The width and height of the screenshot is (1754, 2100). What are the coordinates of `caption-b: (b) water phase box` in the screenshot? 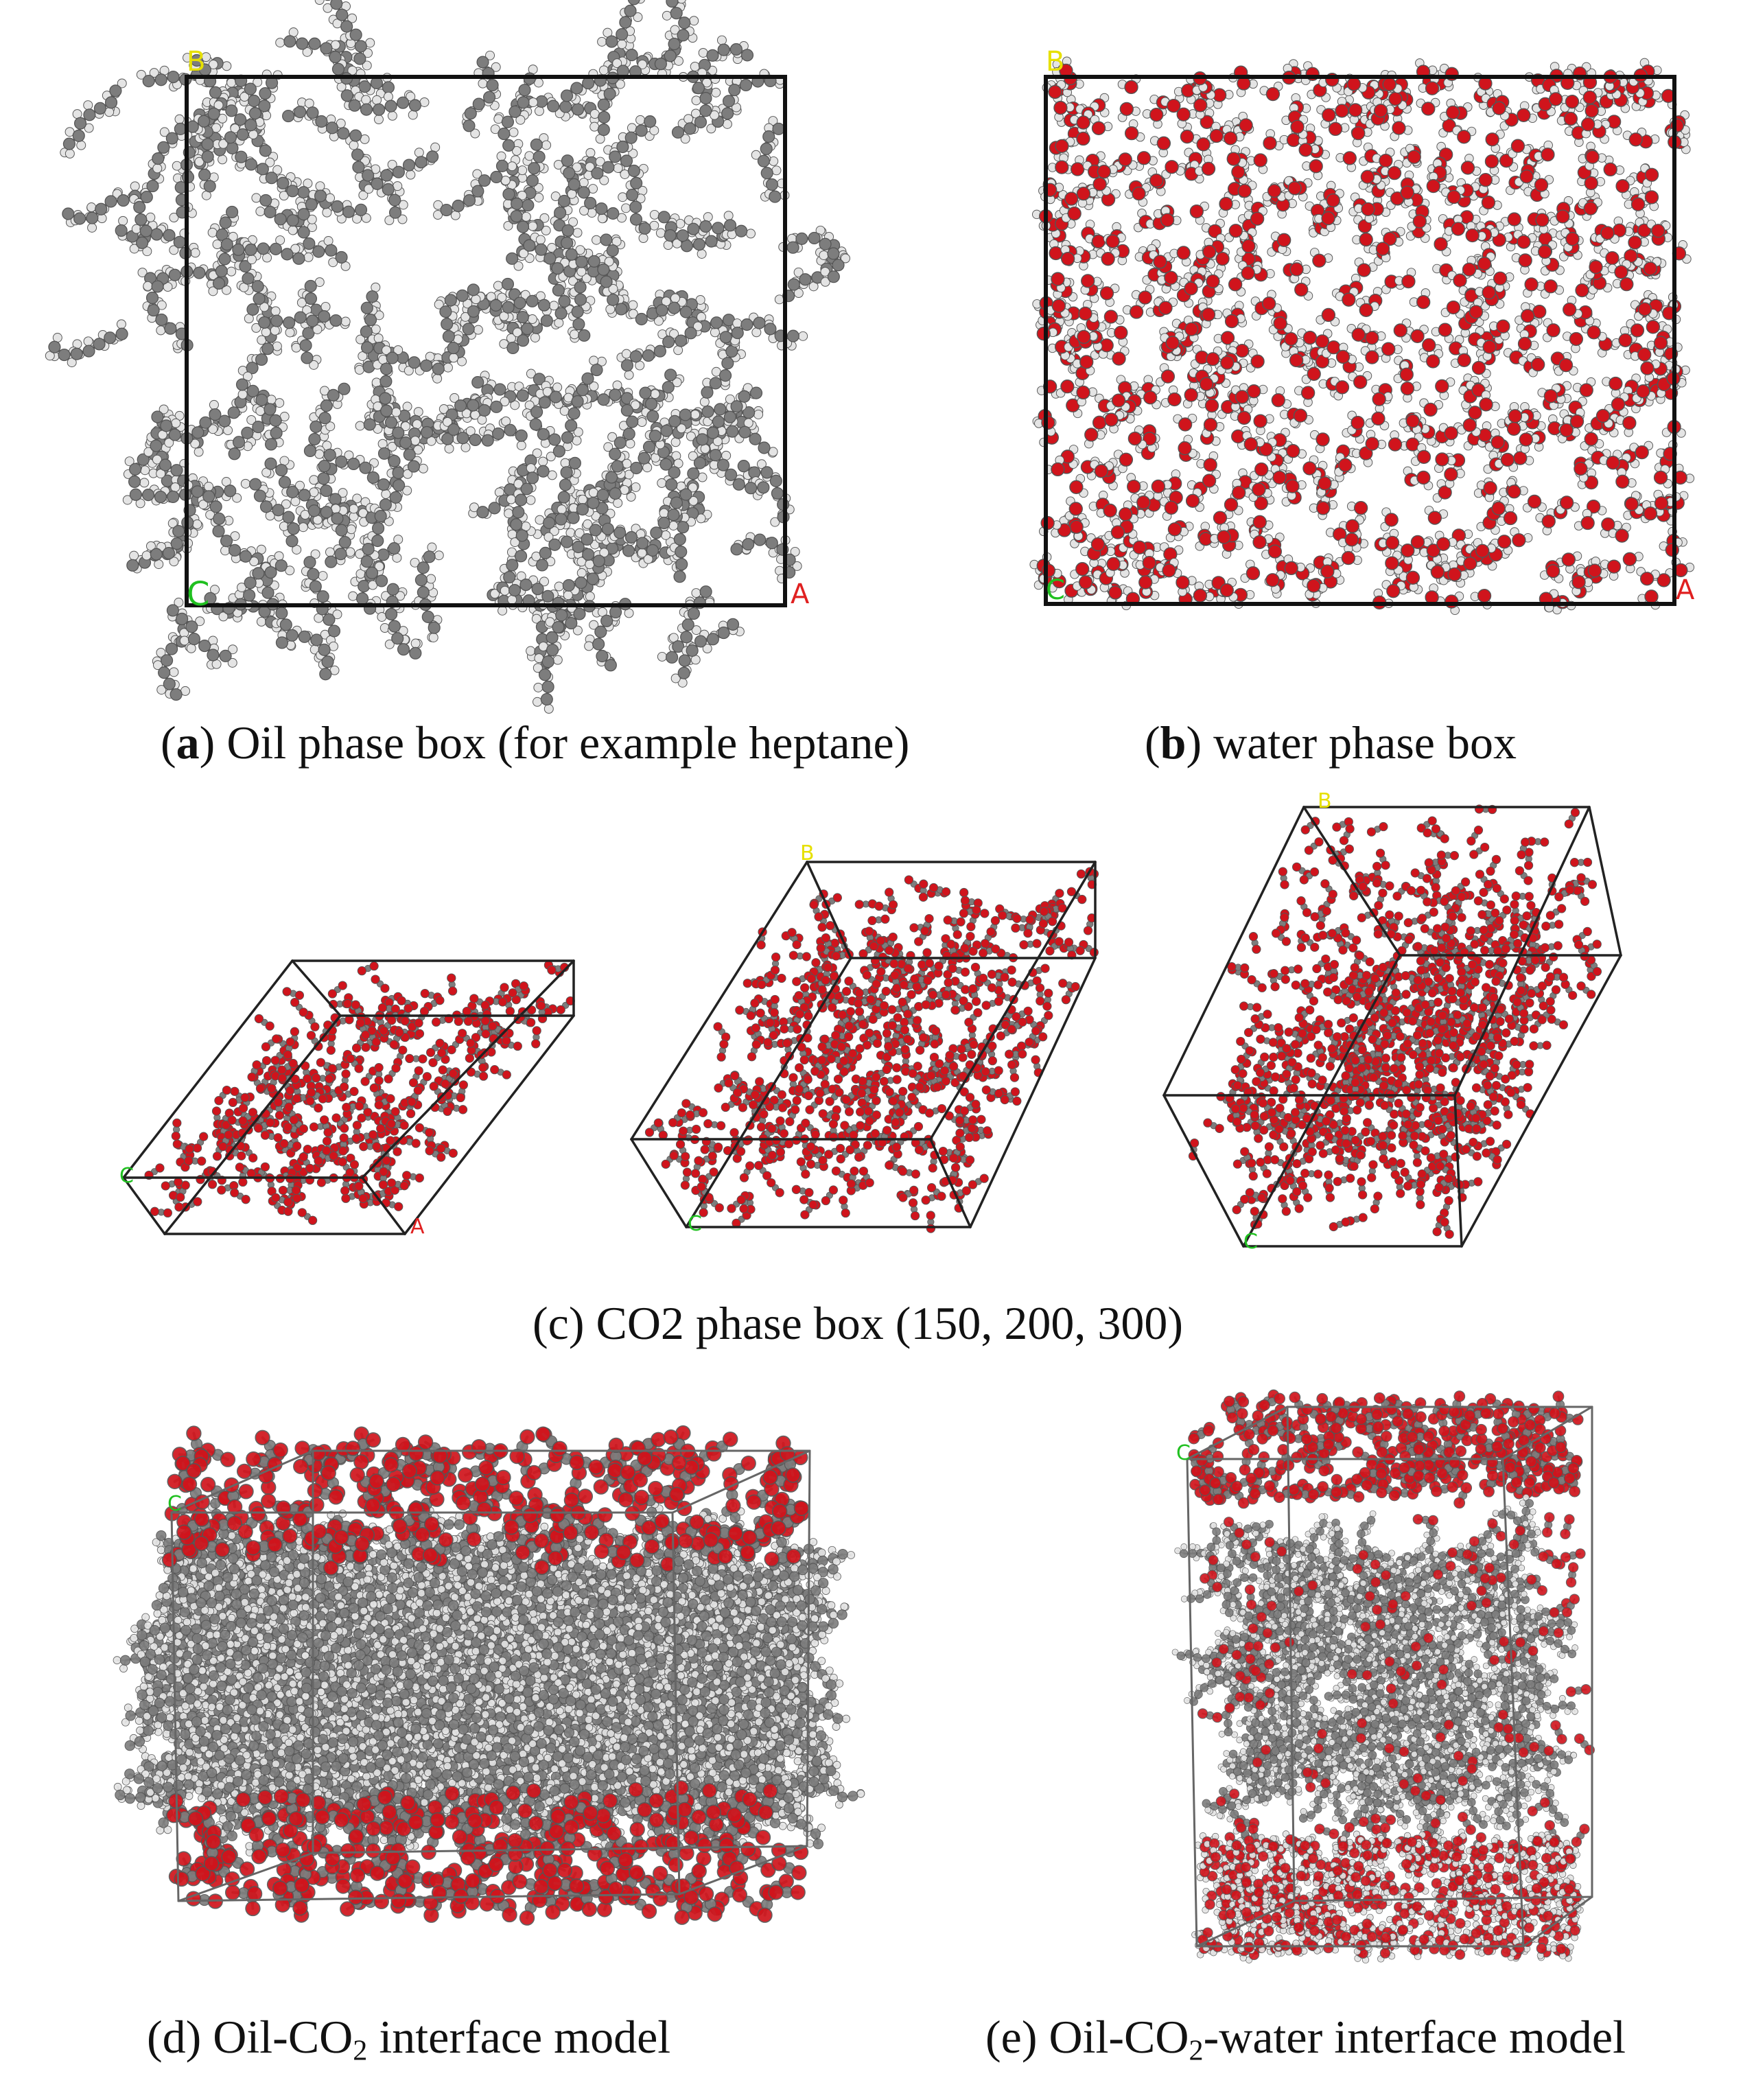 It's located at (1331, 742).